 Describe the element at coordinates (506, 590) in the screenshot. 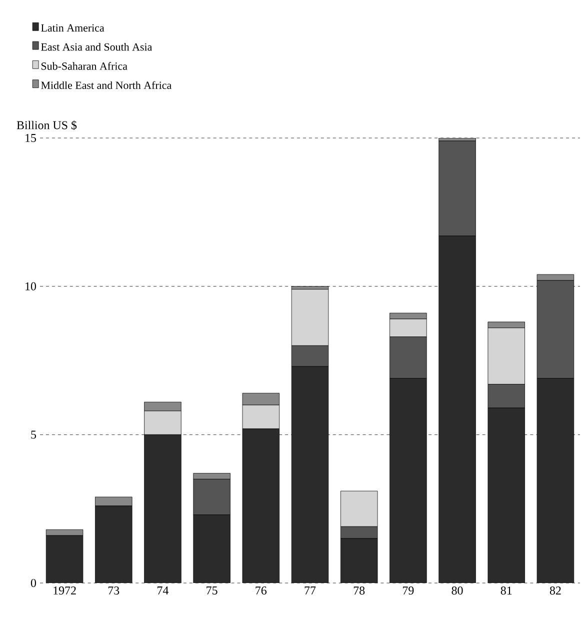

I see `x-tick-label: 81` at that location.